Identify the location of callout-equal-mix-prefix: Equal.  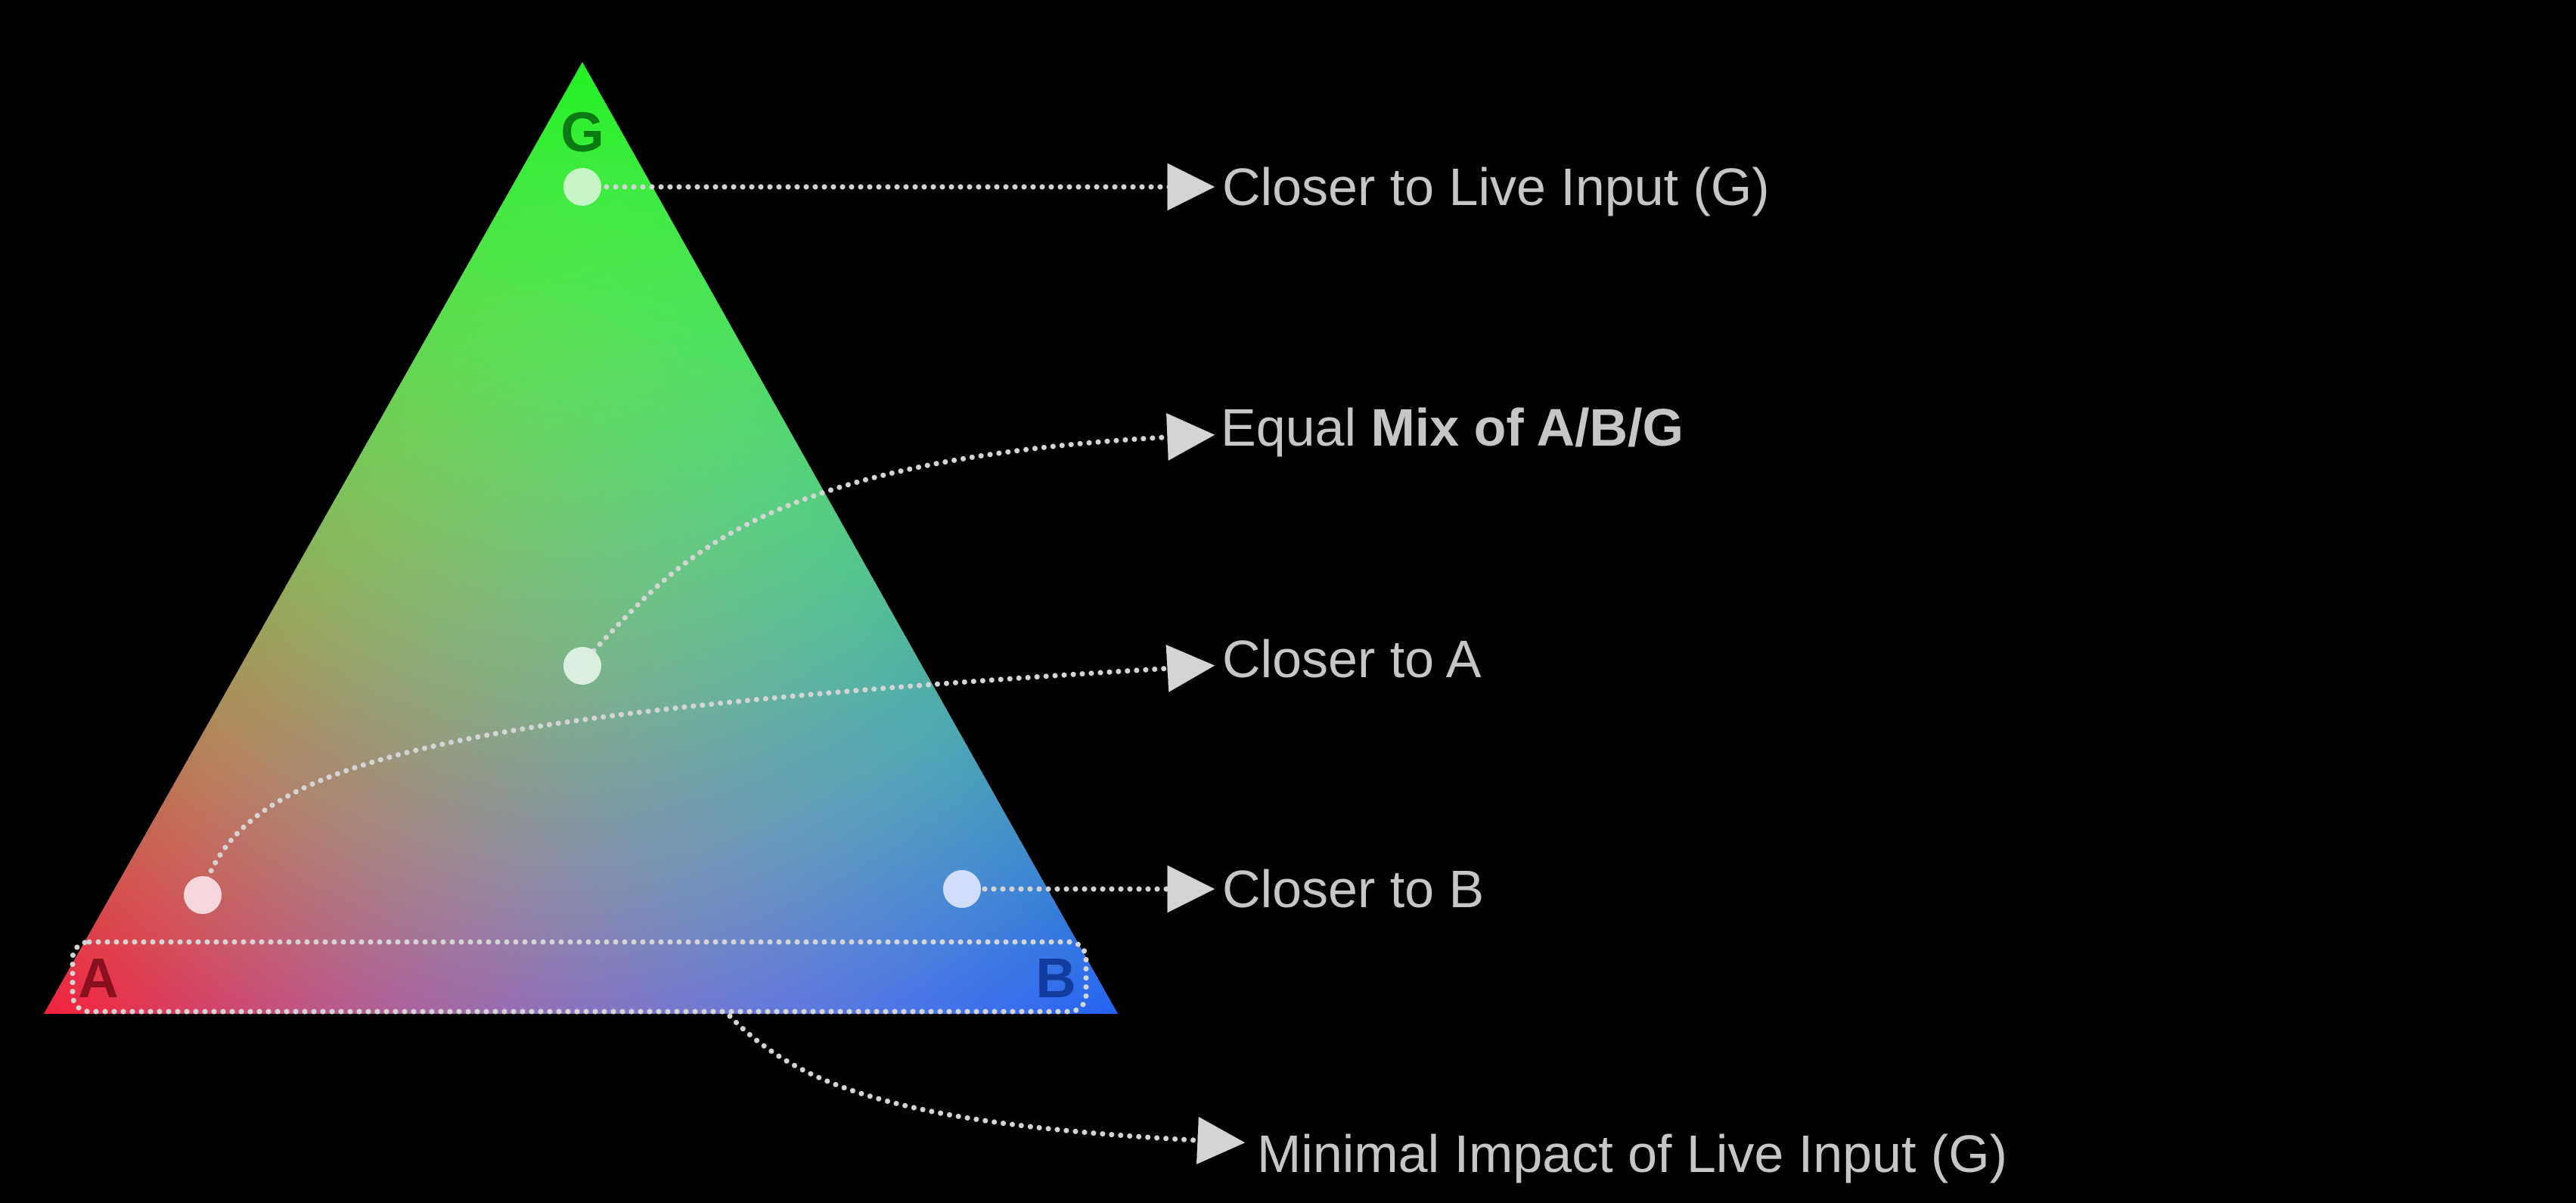
(1296, 428).